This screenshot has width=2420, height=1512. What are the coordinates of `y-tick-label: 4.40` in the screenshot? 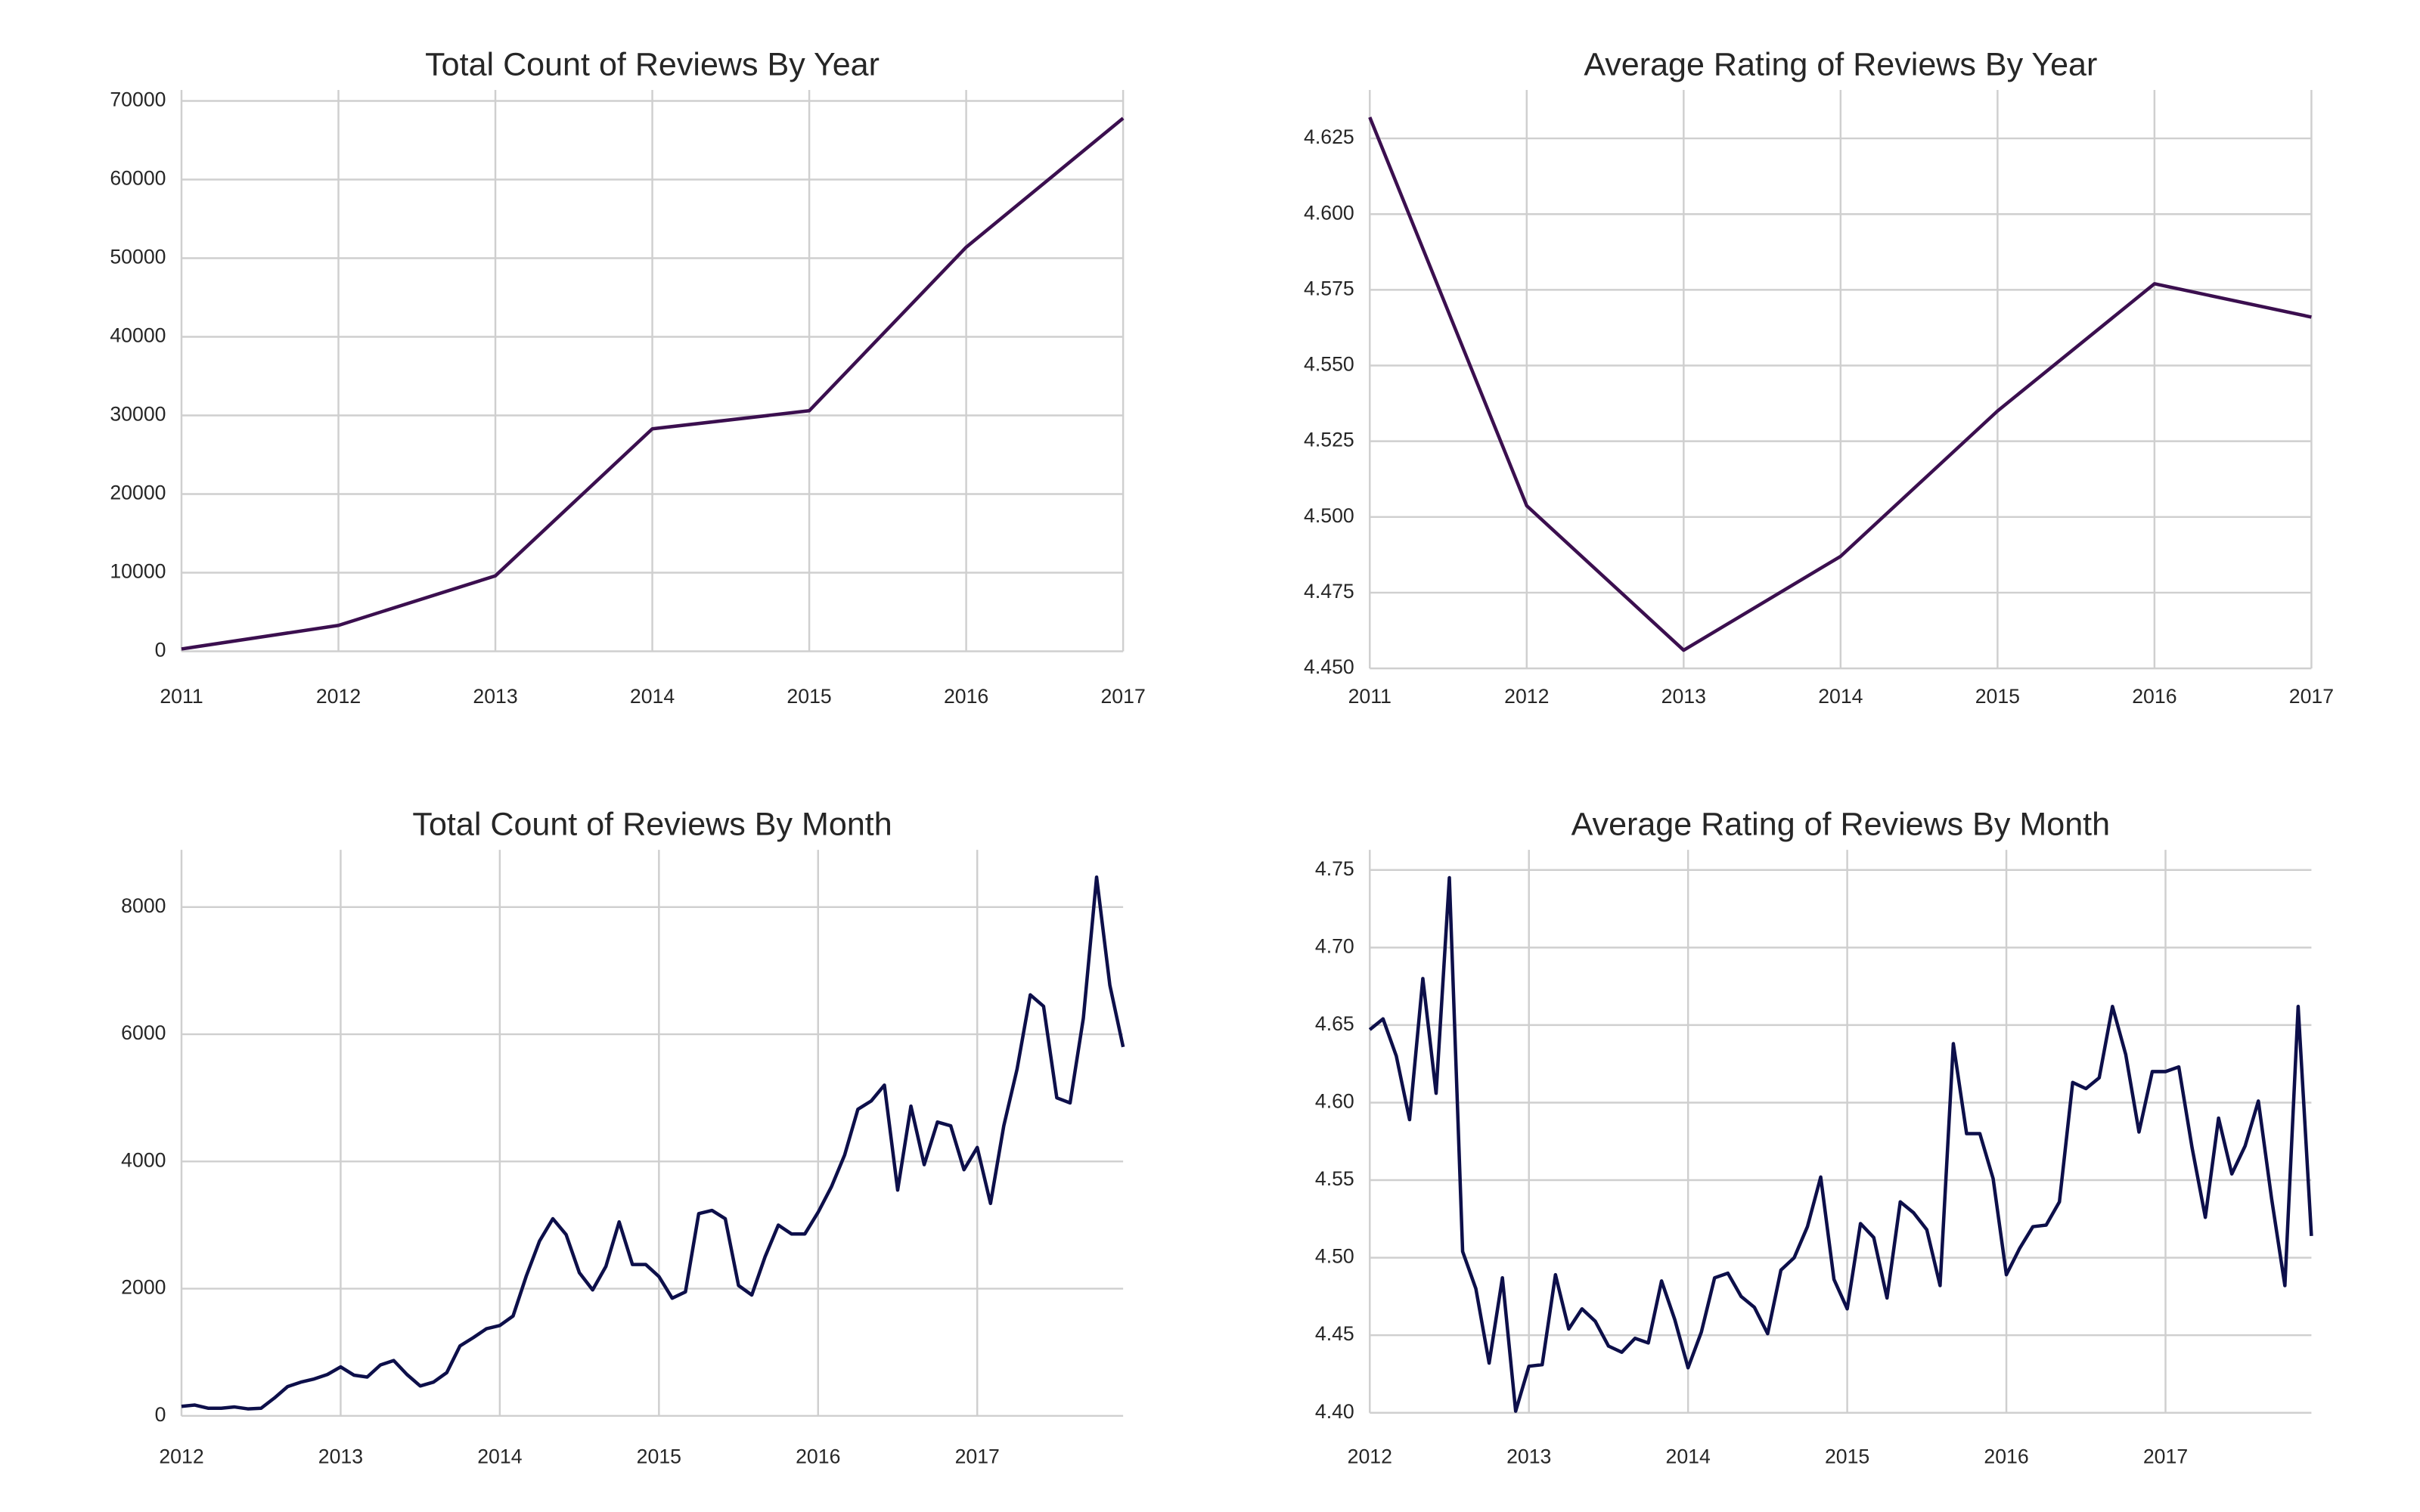 It's located at (1334, 1411).